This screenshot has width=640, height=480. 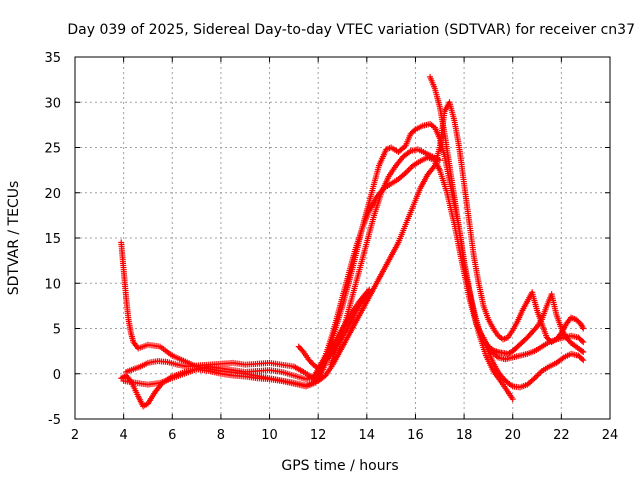 What do you see at coordinates (339, 466) in the screenshot?
I see `x-axis-label: GPS time / hours` at bounding box center [339, 466].